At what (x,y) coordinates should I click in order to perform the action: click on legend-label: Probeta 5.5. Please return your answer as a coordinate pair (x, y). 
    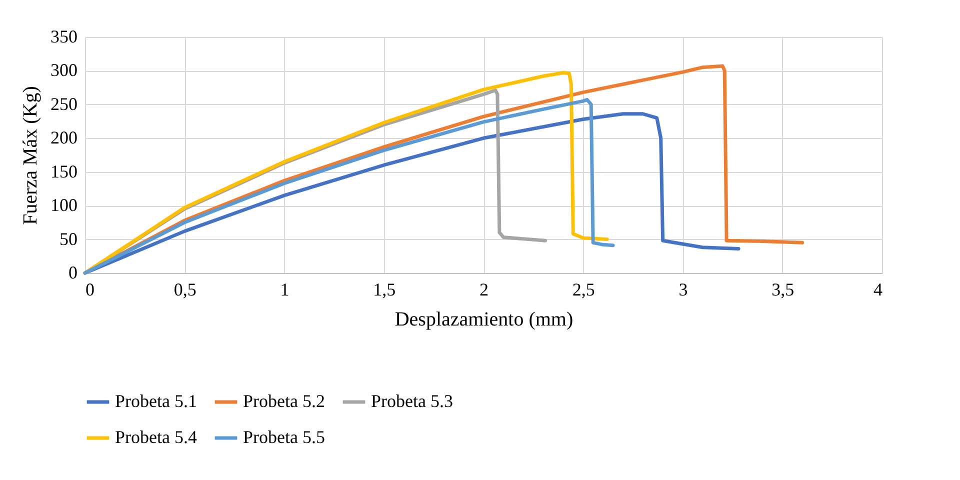
    Looking at the image, I should click on (284, 437).